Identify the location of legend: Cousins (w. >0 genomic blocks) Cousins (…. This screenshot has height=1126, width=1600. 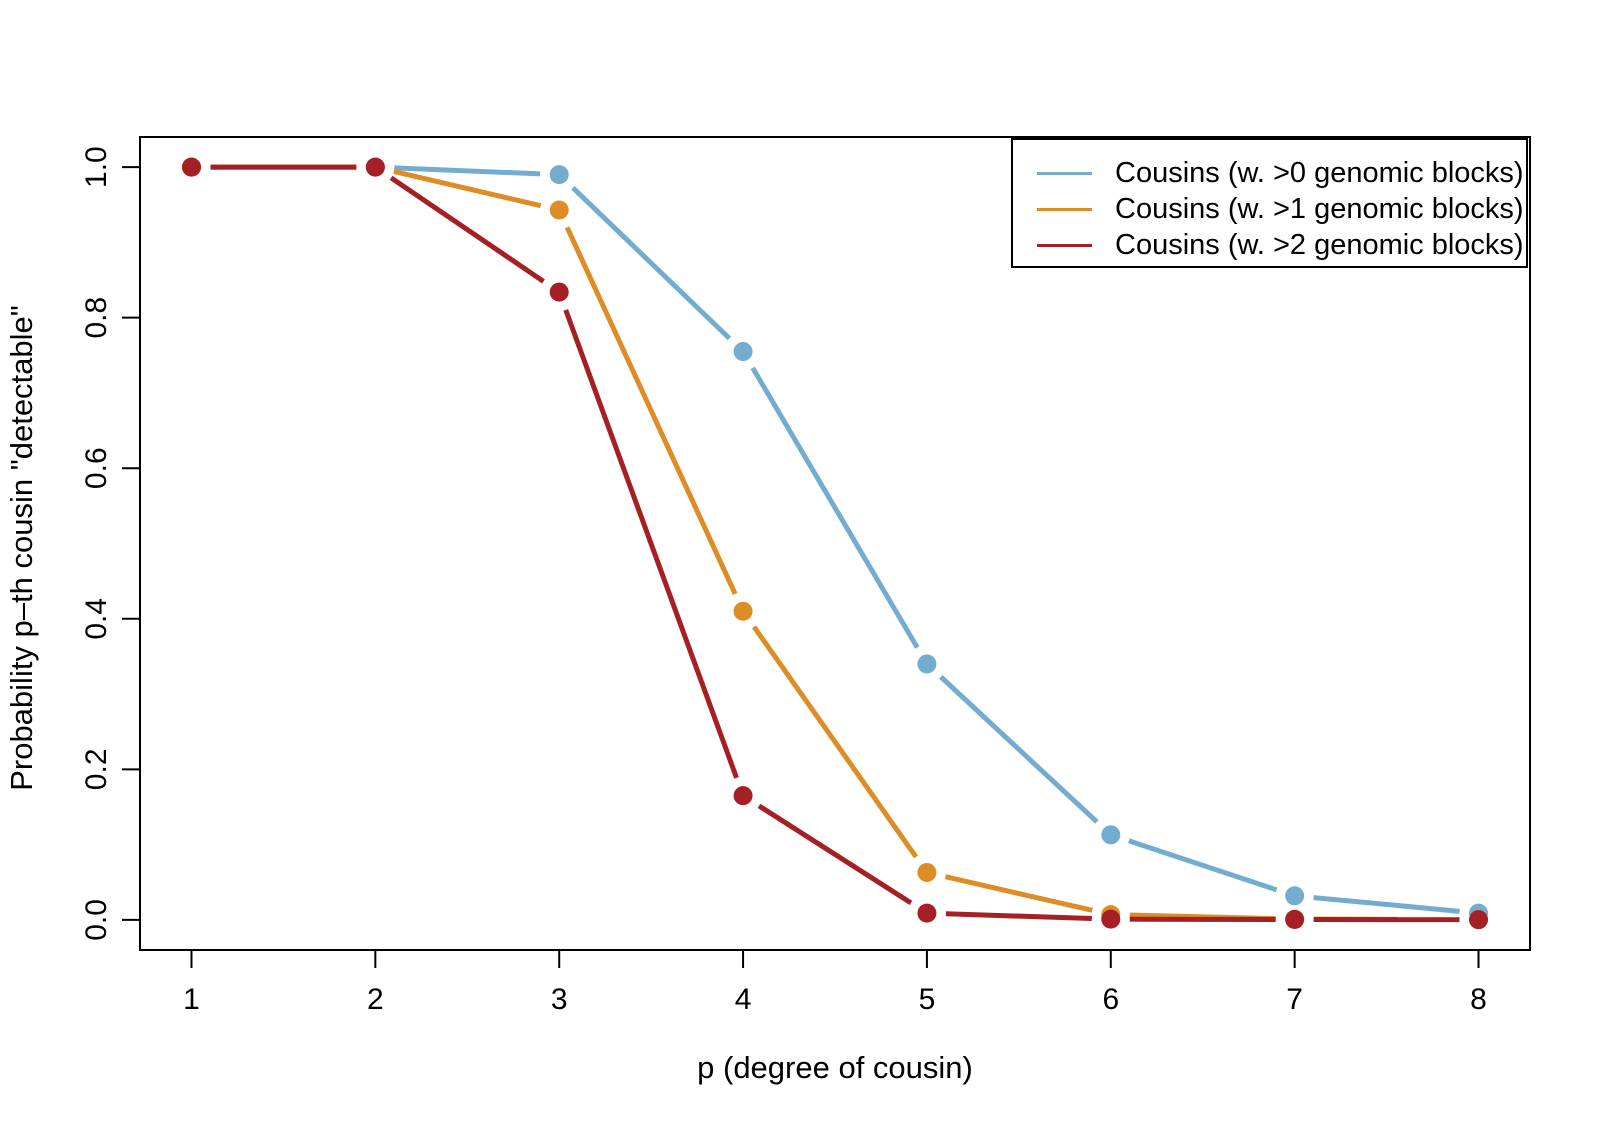
(1269, 203).